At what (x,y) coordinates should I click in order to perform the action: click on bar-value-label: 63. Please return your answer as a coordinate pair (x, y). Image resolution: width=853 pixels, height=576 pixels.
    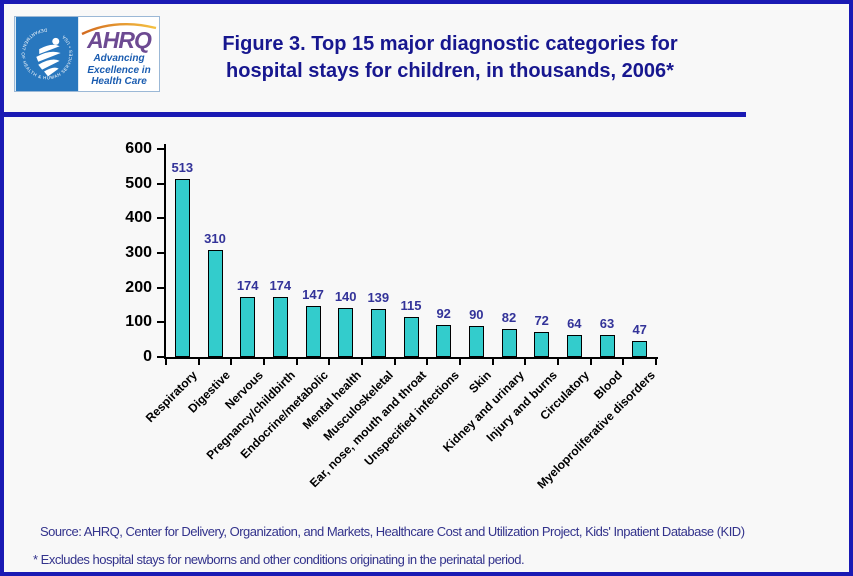
    Looking at the image, I should click on (607, 323).